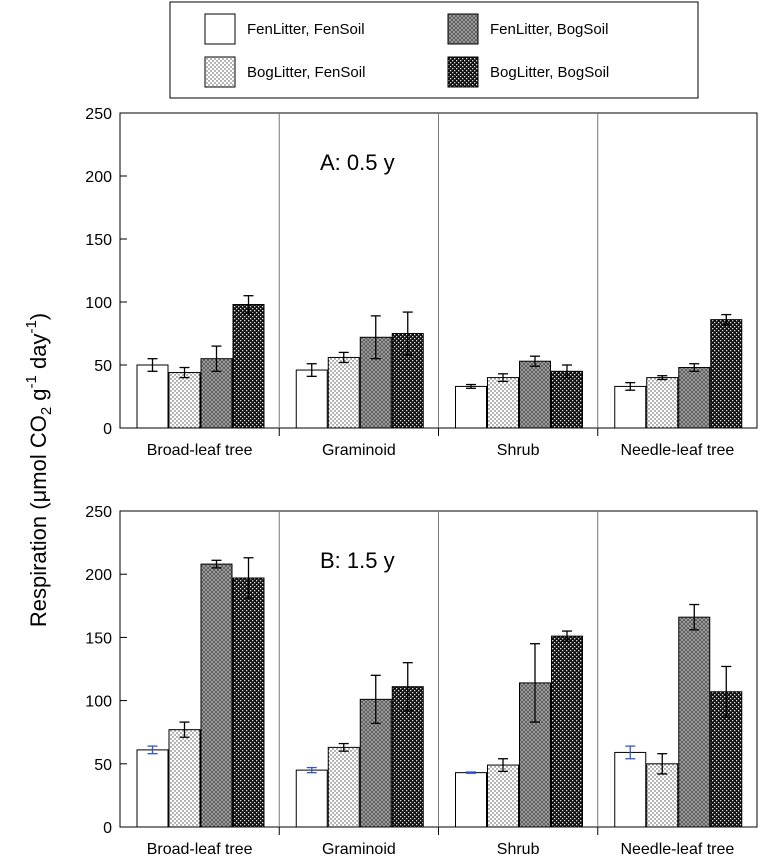 The height and width of the screenshot is (864, 765). What do you see at coordinates (306, 72) in the screenshot?
I see `legend-label-bog-fen: BogLitter, FenSoil` at bounding box center [306, 72].